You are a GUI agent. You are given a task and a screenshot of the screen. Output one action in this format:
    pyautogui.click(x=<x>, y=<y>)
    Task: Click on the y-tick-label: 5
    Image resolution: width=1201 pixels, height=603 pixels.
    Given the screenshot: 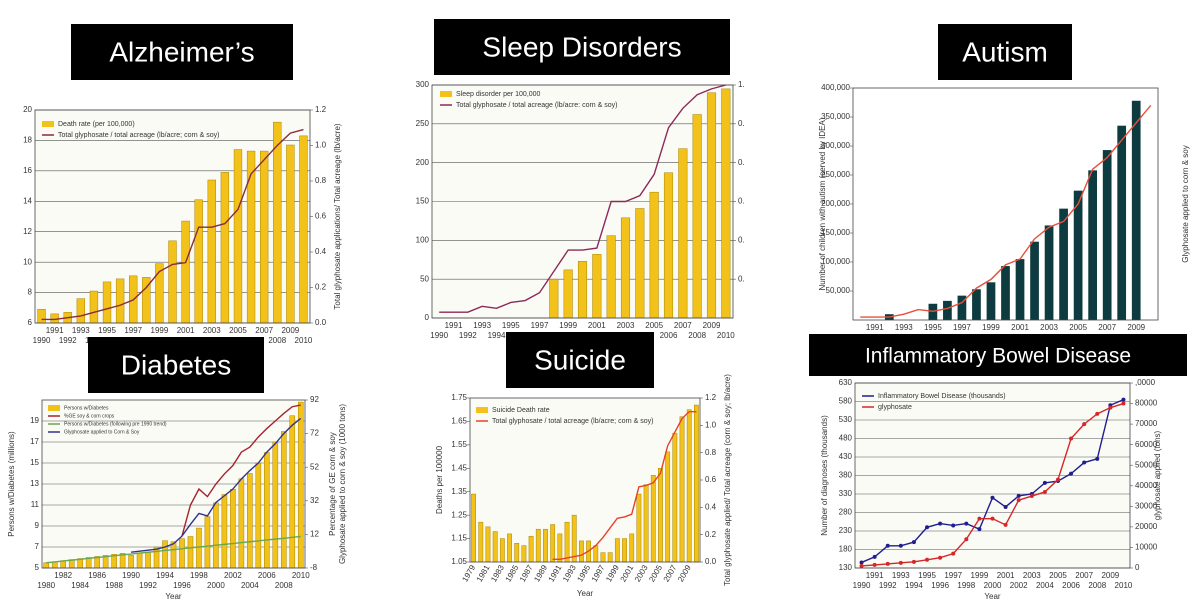 What is the action you would take?
    pyautogui.click(x=37, y=567)
    